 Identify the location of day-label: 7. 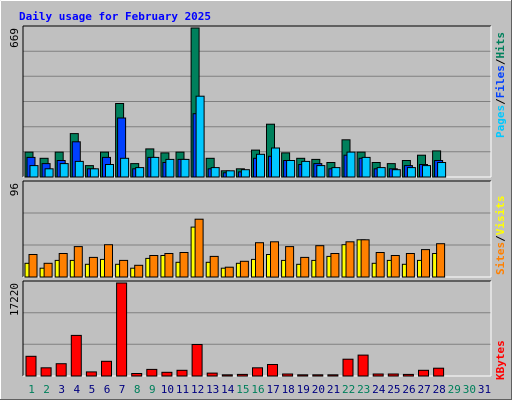
(122, 389).